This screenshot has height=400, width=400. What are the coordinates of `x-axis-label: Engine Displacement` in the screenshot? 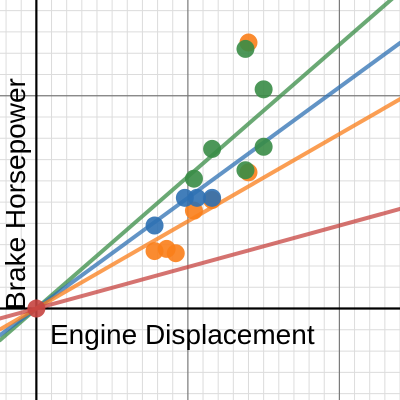 It's located at (182, 334).